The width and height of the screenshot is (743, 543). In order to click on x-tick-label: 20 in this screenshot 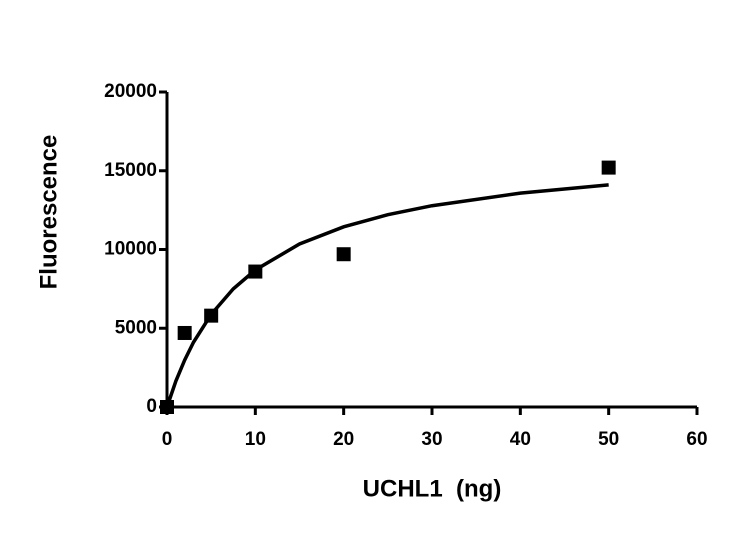, I will do `click(343, 439)`.